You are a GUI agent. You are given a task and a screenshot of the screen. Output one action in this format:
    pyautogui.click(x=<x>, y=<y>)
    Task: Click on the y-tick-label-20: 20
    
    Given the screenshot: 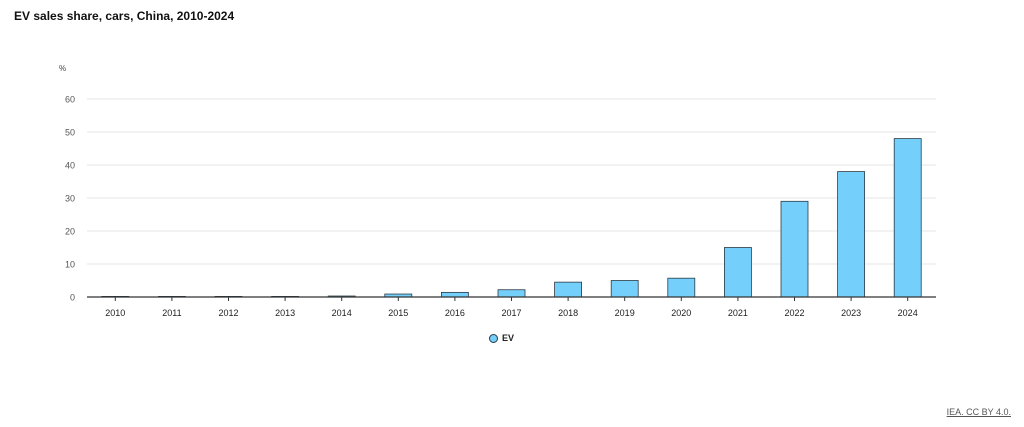 What is the action you would take?
    pyautogui.click(x=70, y=232)
    